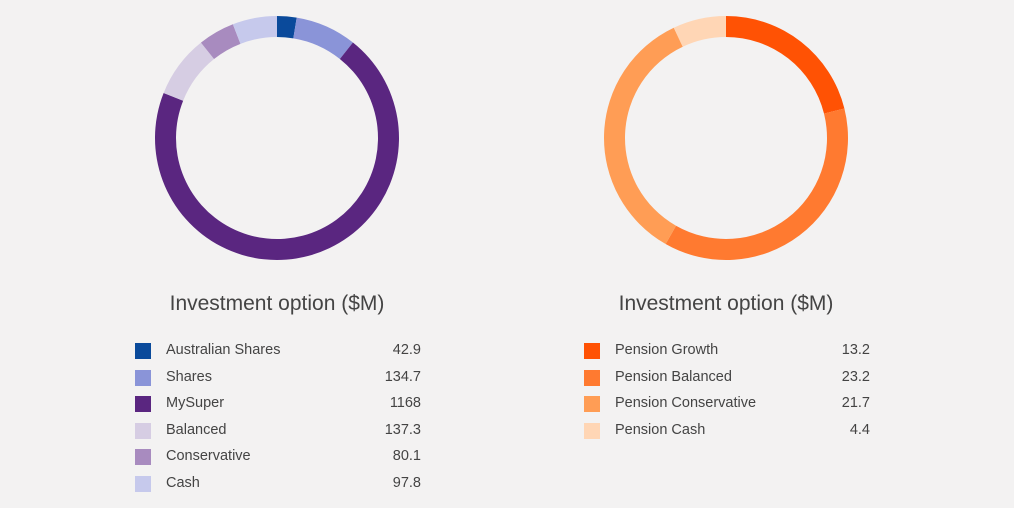 This screenshot has width=1014, height=508. Describe the element at coordinates (855, 350) in the screenshot. I see `legend-value: 13.2` at that location.